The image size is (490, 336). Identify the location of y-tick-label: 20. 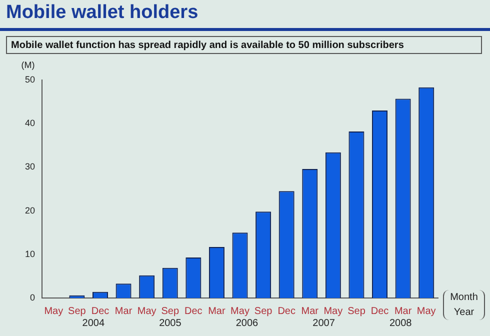
(30, 210).